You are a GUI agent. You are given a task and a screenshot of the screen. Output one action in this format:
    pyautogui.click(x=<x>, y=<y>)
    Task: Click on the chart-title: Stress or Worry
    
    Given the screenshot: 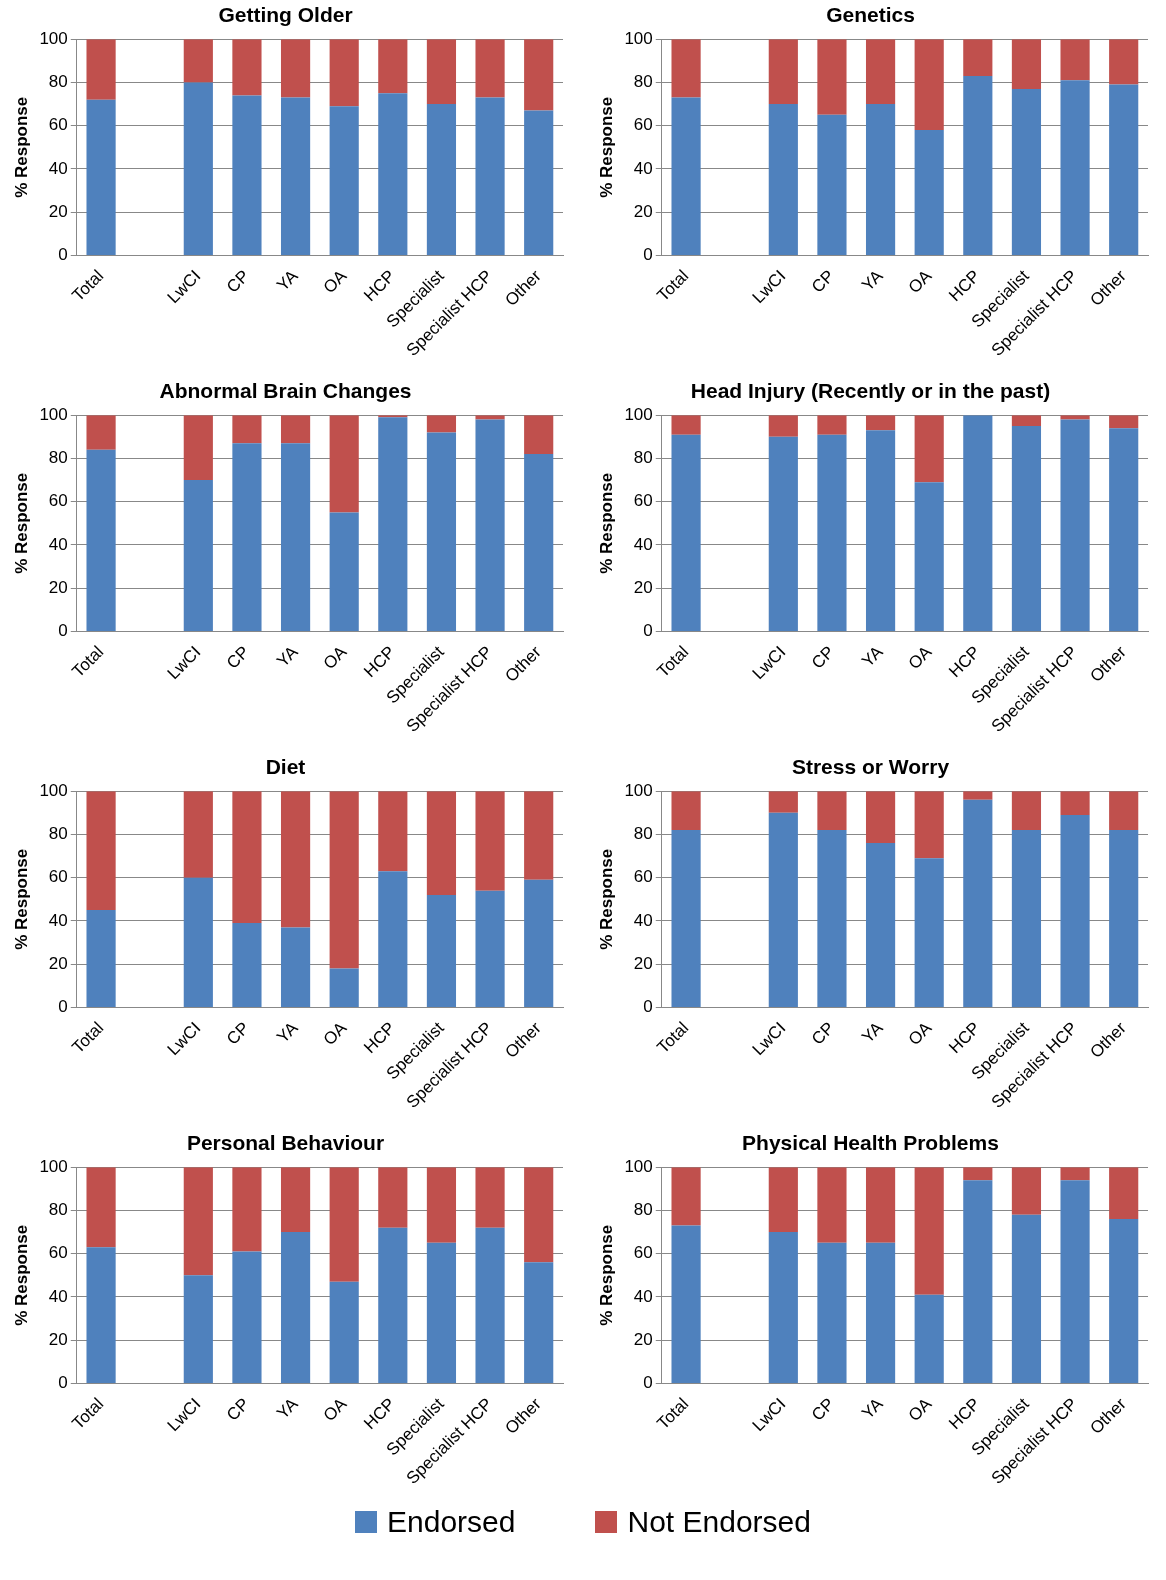 What is the action you would take?
    pyautogui.click(x=870, y=767)
    